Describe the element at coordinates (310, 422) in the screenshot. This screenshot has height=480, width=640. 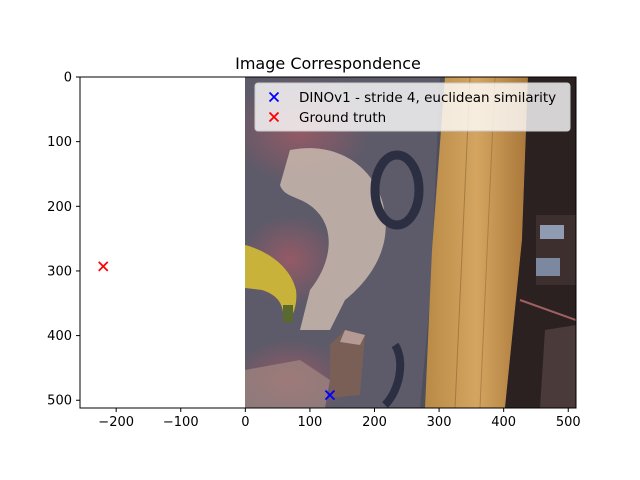
I see `x-tick-label: 100` at that location.